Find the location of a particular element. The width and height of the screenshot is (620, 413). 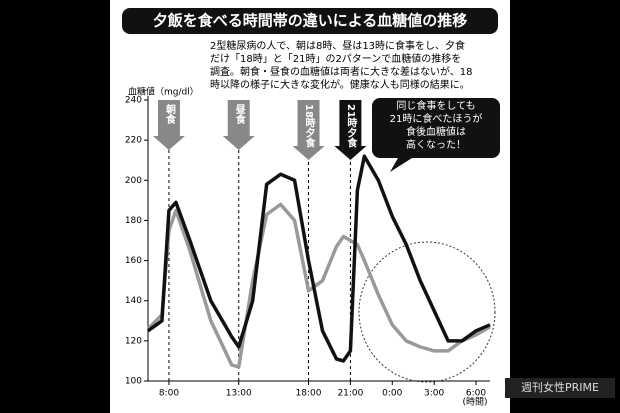

x-tick-label: 3:00 is located at coordinates (434, 394).